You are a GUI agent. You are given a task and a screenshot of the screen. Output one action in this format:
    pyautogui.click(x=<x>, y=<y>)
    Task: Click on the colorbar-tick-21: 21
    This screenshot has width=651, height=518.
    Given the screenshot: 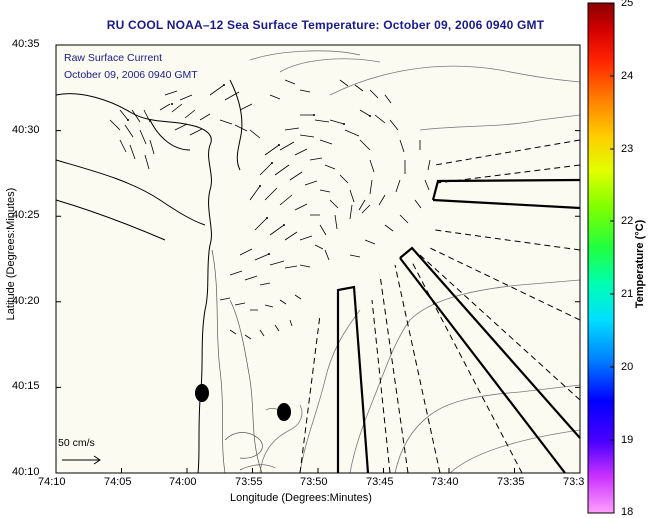 What is the action you would take?
    pyautogui.click(x=627, y=294)
    